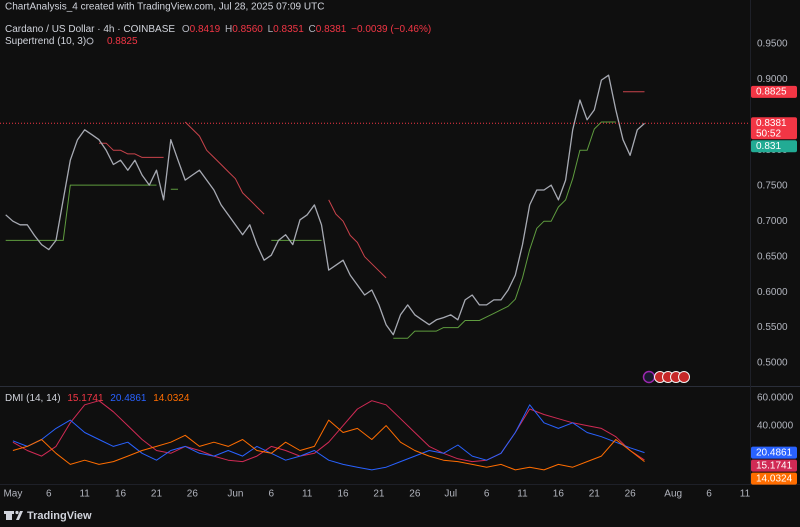 The image size is (800, 527). I want to click on y-tick-label: 0.9000, so click(772, 79).